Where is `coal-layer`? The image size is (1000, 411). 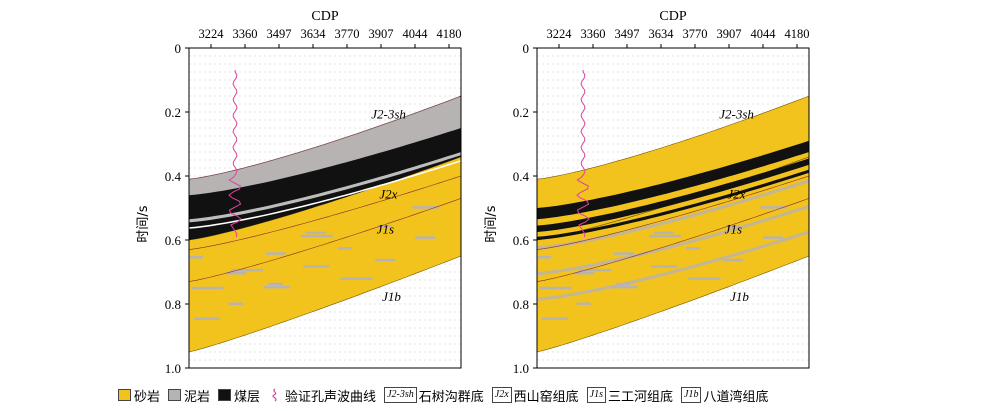 coal-layer is located at coordinates (325, 184).